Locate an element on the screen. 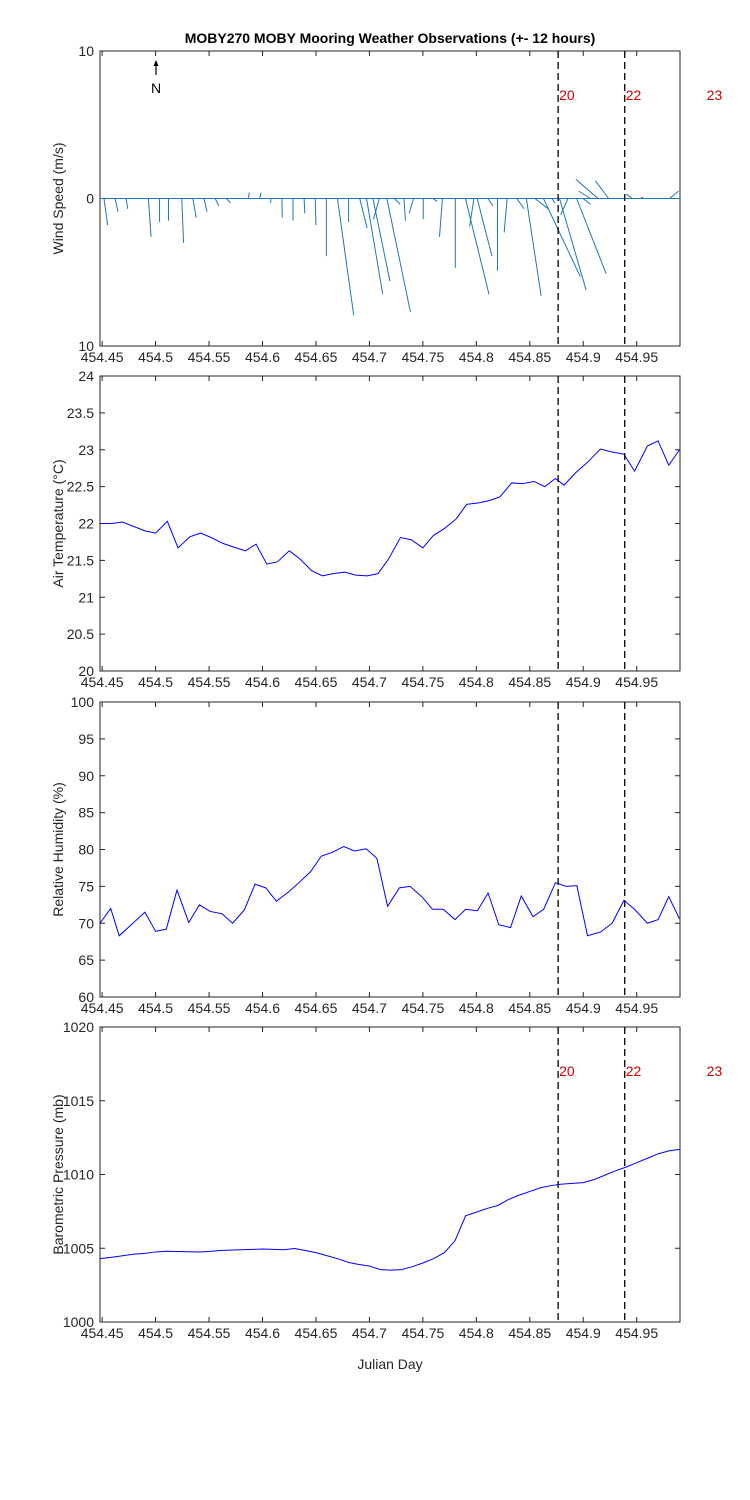  y-tick-label: 24 is located at coordinates (86, 376).